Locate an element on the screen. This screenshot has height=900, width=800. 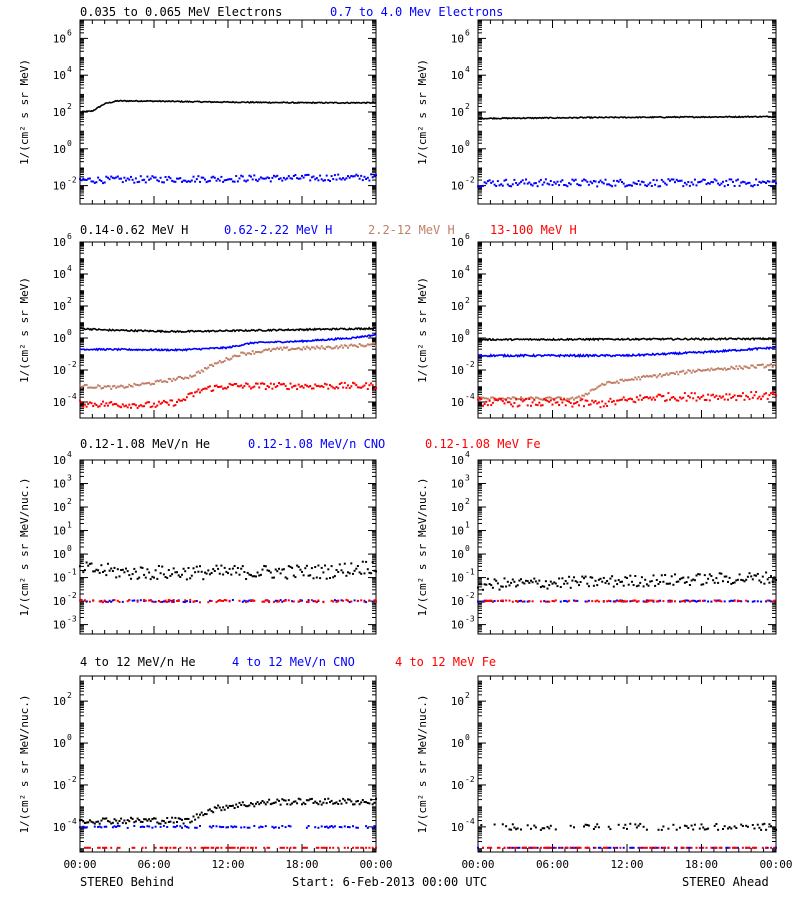
y-axis-label: 1/(cm² s sr MeV/nuc.) is located at coordinates (422, 763).